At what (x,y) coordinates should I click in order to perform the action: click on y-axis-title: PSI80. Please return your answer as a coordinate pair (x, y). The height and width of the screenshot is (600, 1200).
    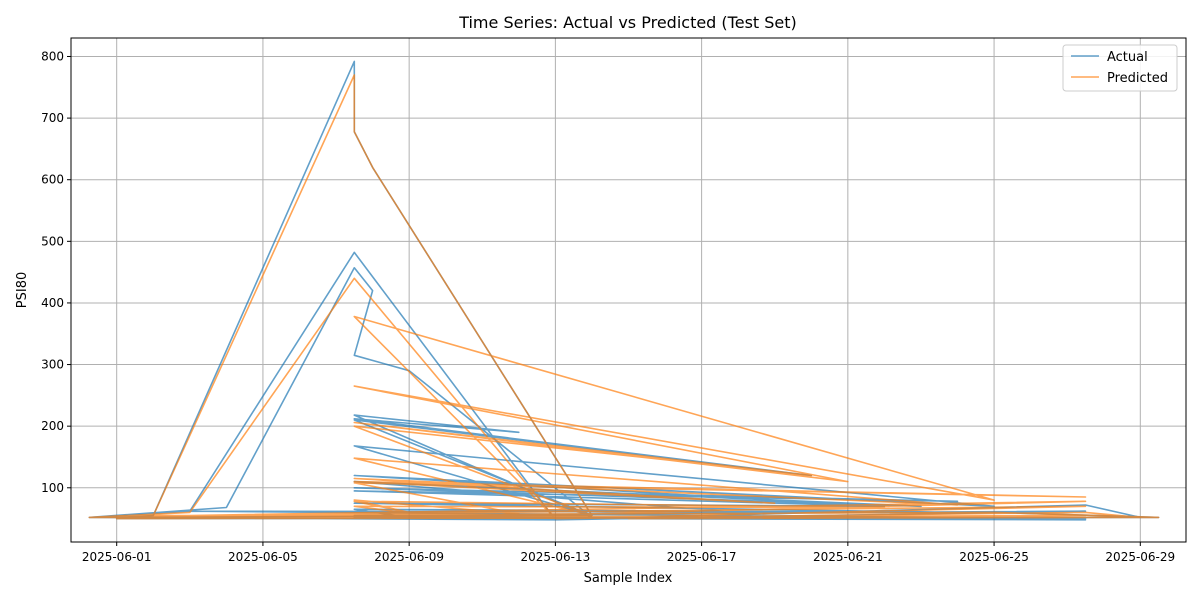
    Looking at the image, I should click on (22, 290).